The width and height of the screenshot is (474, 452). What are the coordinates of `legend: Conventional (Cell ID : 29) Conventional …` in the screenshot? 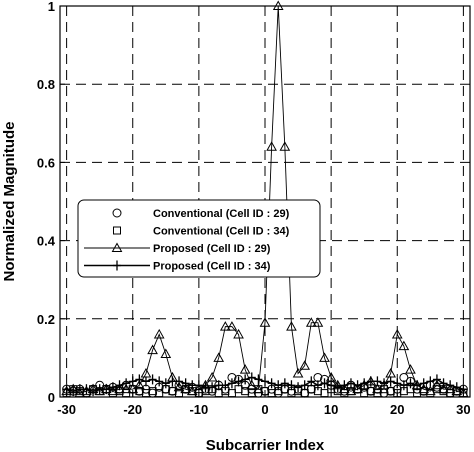 It's located at (199, 238).